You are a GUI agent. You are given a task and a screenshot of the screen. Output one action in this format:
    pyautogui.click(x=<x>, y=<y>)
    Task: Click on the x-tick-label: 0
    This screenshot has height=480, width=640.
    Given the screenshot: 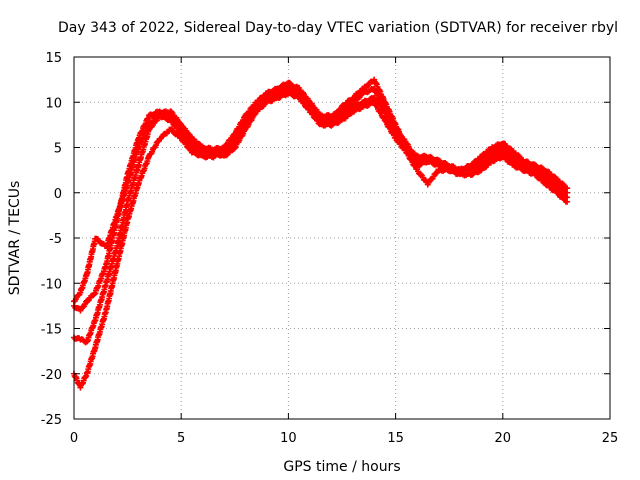 What is the action you would take?
    pyautogui.click(x=74, y=438)
    